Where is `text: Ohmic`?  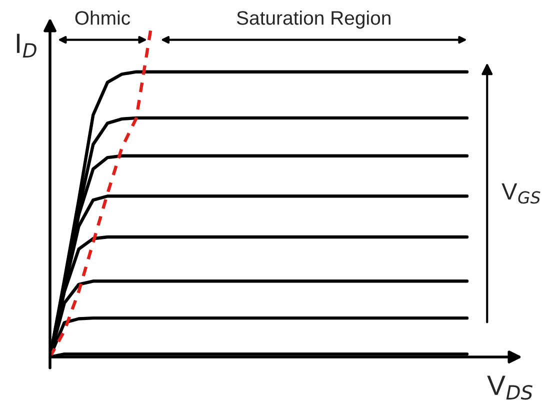 text: Ohmic is located at coordinates (102, 17).